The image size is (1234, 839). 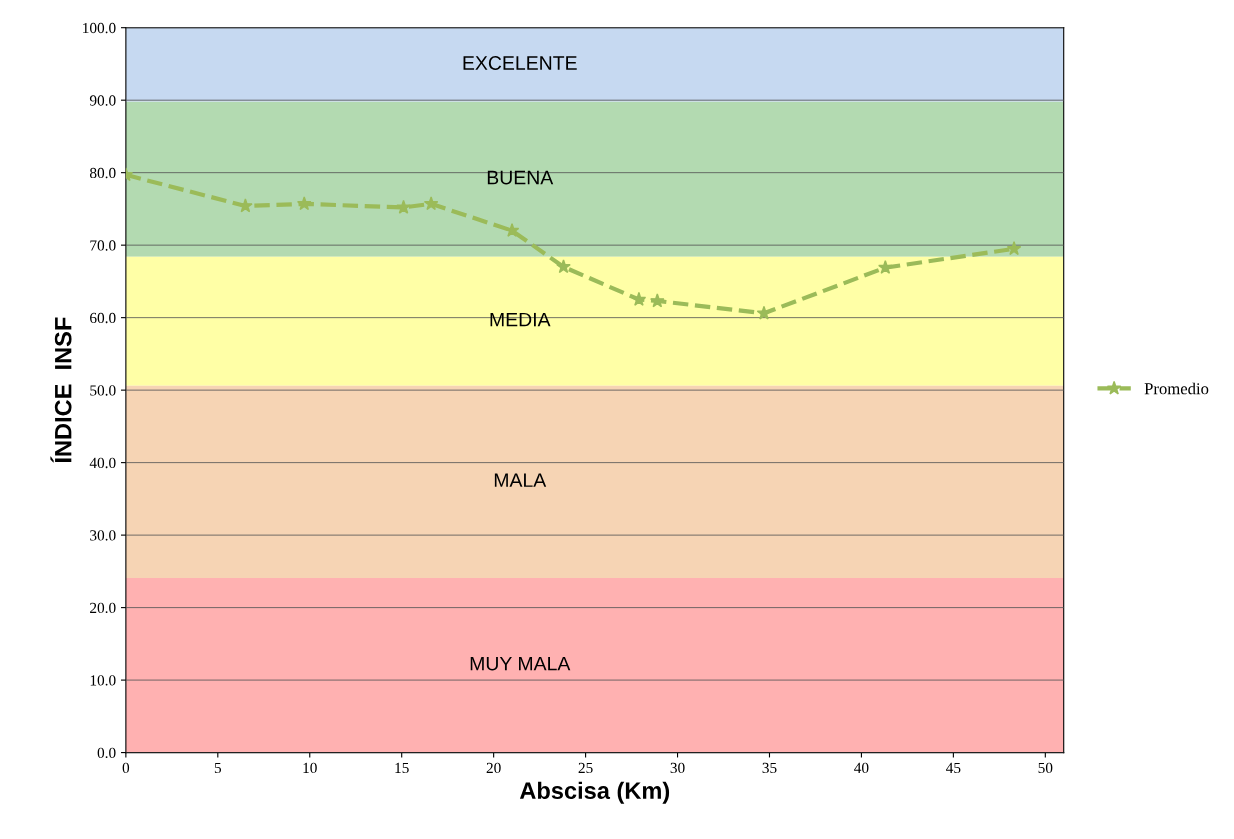 I want to click on y-tick-label: 30.0, so click(x=103, y=535).